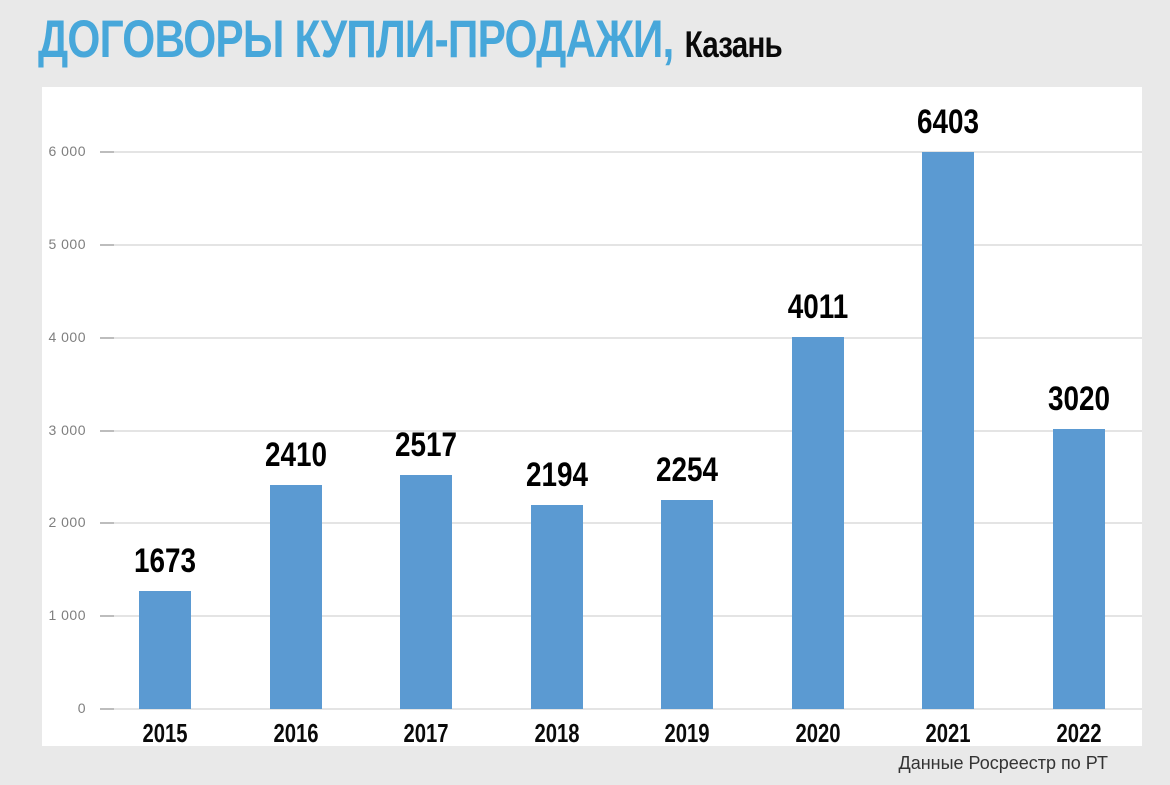 This screenshot has height=785, width=1170. I want to click on page-title: ДОГОВОРЫ КУПЛИ-ПРОДАЖИ, Казань, so click(410, 39).